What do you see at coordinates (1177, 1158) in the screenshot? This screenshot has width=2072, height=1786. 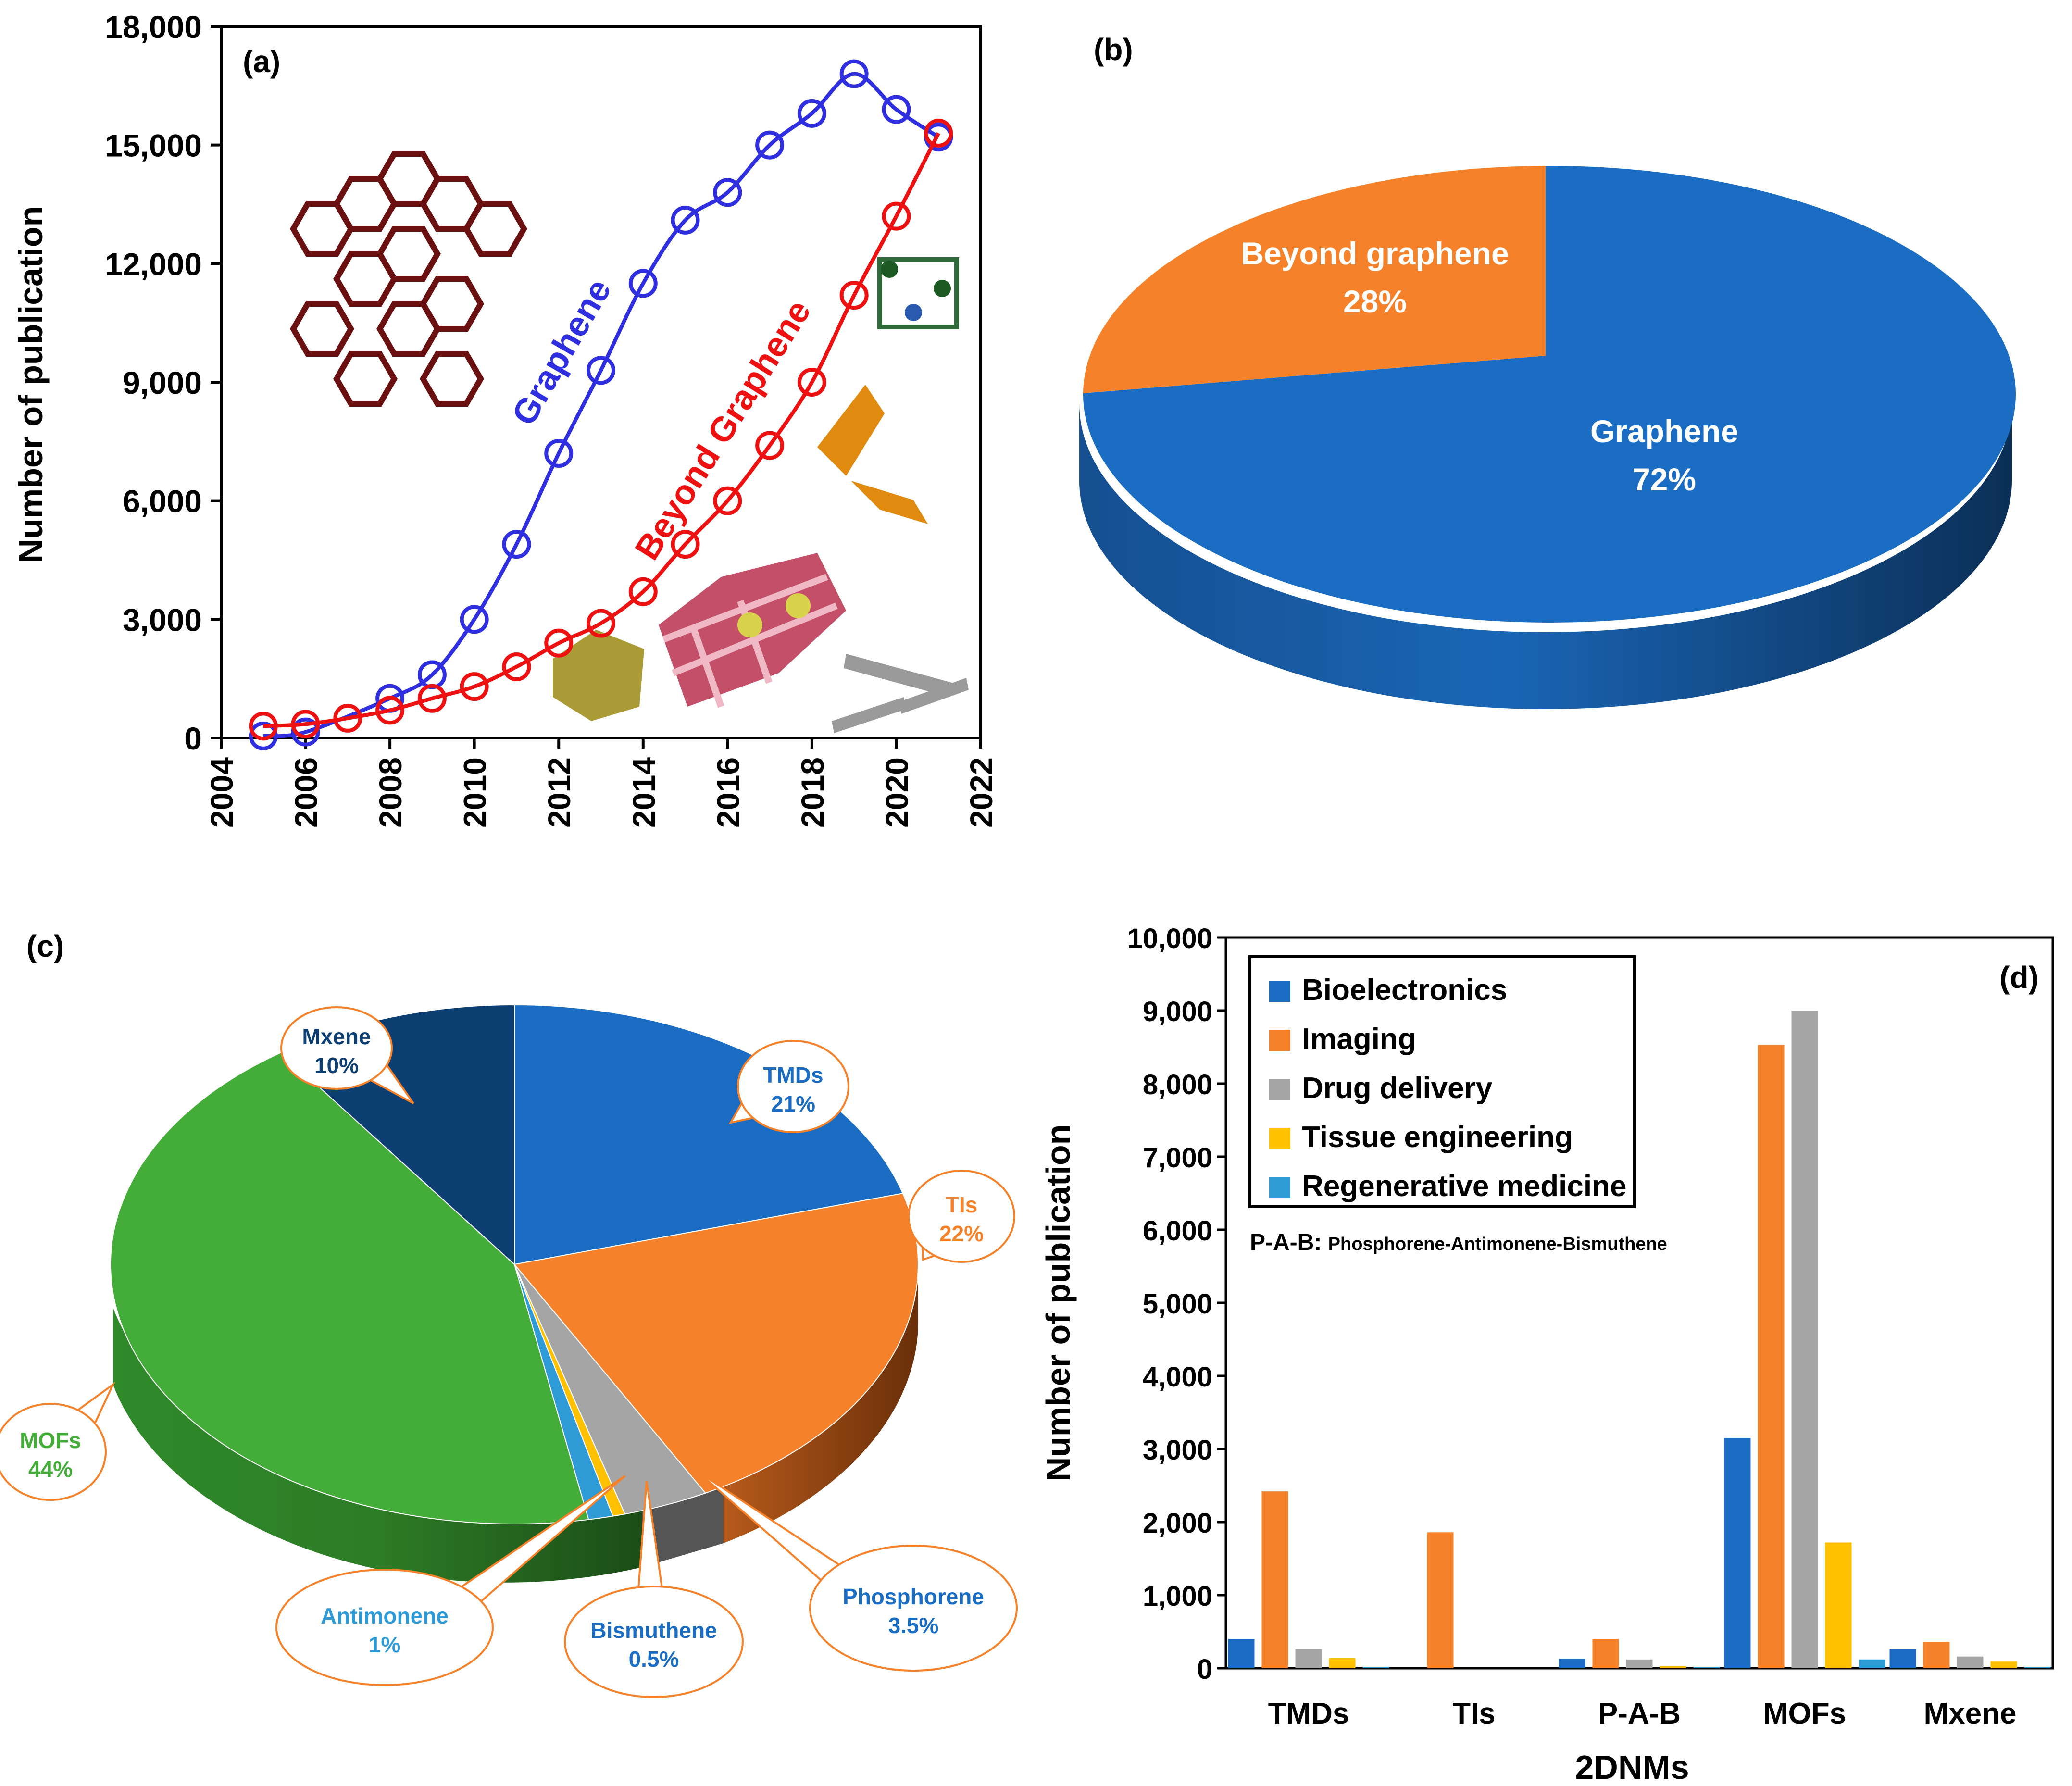 I see `d-y-tick-label: 7,000` at bounding box center [1177, 1158].